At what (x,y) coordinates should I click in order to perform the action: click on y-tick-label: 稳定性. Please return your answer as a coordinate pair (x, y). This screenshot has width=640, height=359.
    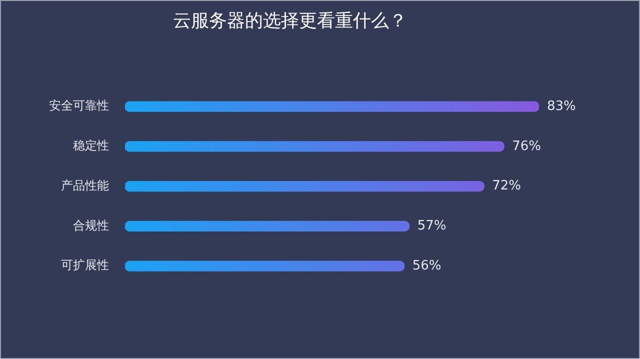
    Looking at the image, I should click on (91, 145).